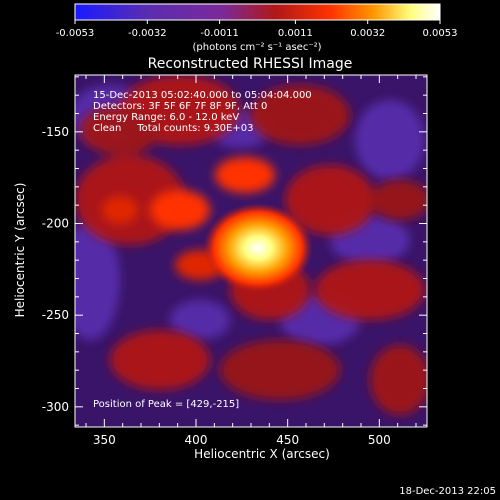 The width and height of the screenshot is (500, 500). What do you see at coordinates (256, 47) in the screenshot?
I see `colorbar-units-label: (photons cm⁻² s⁻¹ asec⁻²)` at bounding box center [256, 47].